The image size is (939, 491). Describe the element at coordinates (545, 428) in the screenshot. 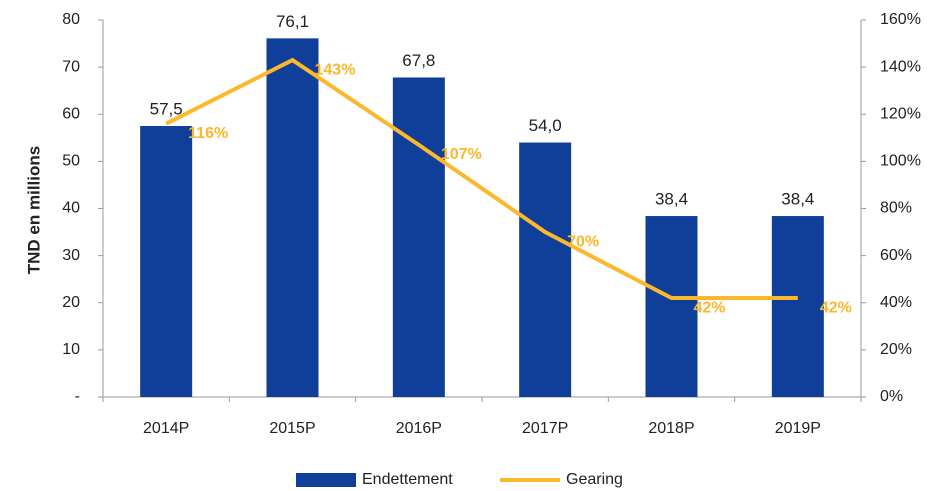

I see `x-tick-label: 2017P` at that location.